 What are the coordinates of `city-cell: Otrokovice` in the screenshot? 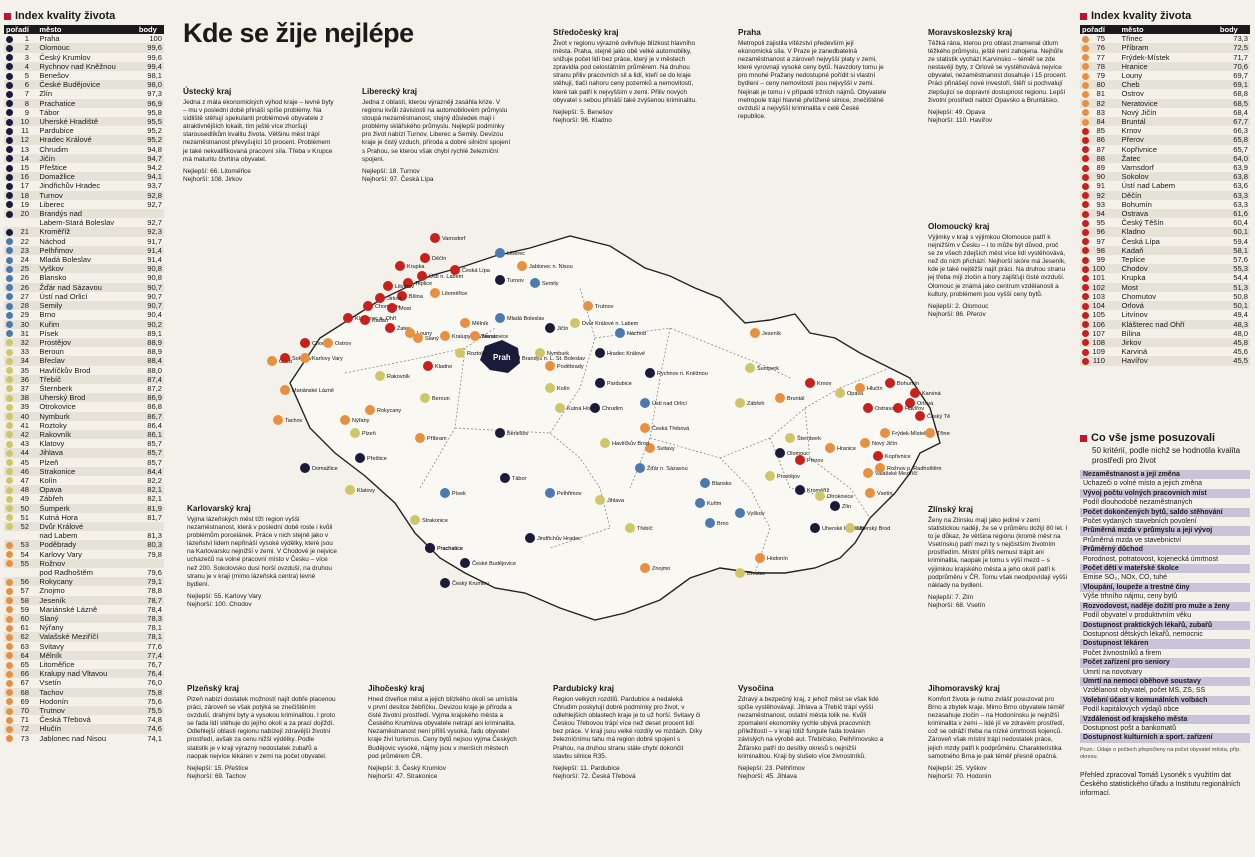 It's located at (57, 407).